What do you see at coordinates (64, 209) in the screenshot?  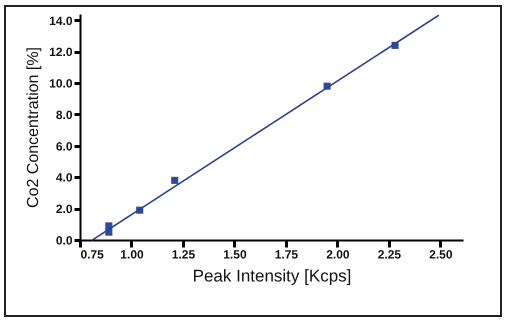 I see `y-tick-label: 2.0` at bounding box center [64, 209].